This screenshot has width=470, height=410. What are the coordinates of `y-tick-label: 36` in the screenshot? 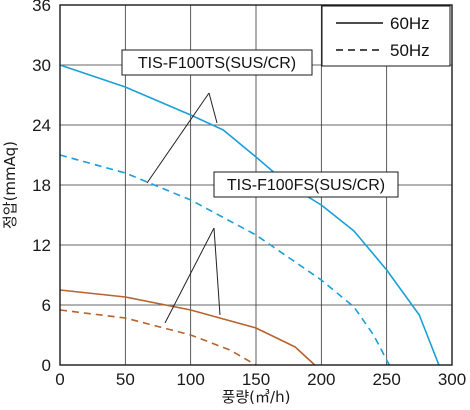 It's located at (41, 7).